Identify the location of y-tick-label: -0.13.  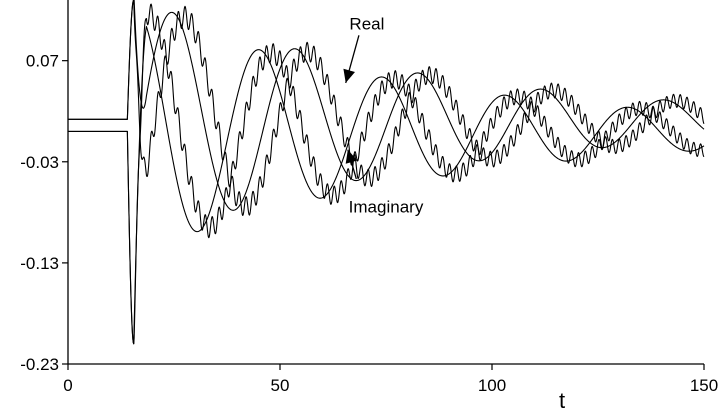
(39, 263).